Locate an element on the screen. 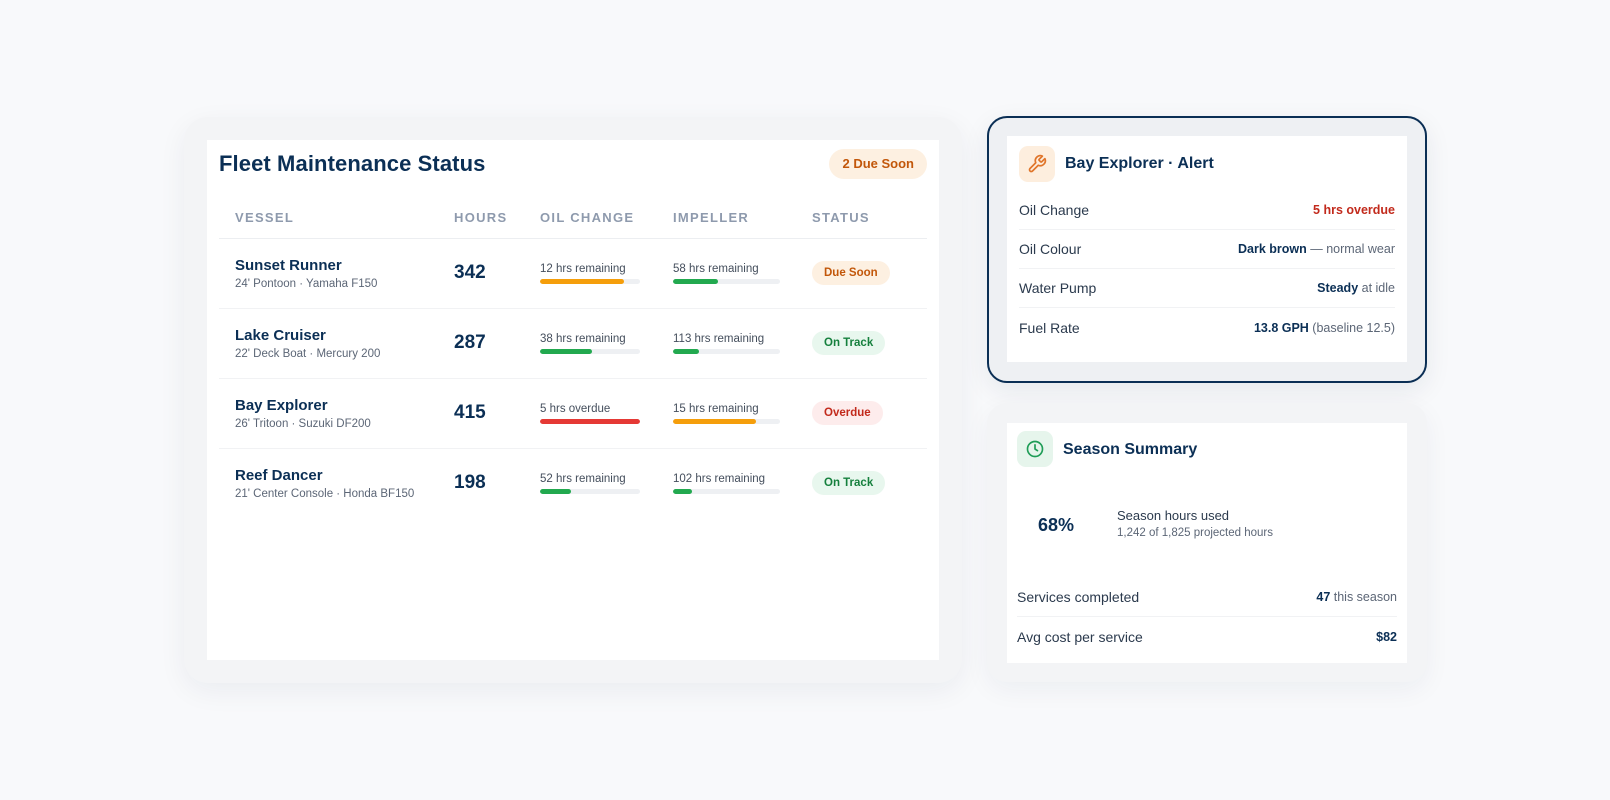 The image size is (1610, 800). alert-detail-strong: 5 hrs overdue is located at coordinates (1354, 210).